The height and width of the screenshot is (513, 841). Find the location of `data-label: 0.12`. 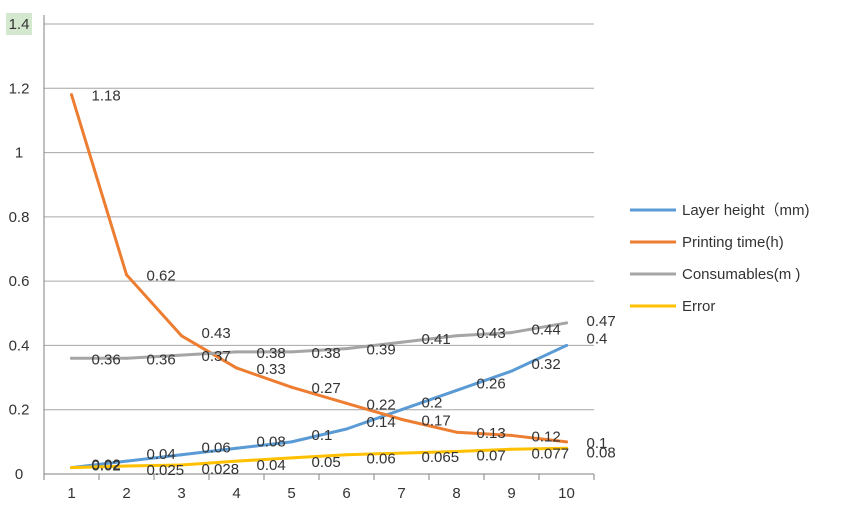

data-label: 0.12 is located at coordinates (546, 436).